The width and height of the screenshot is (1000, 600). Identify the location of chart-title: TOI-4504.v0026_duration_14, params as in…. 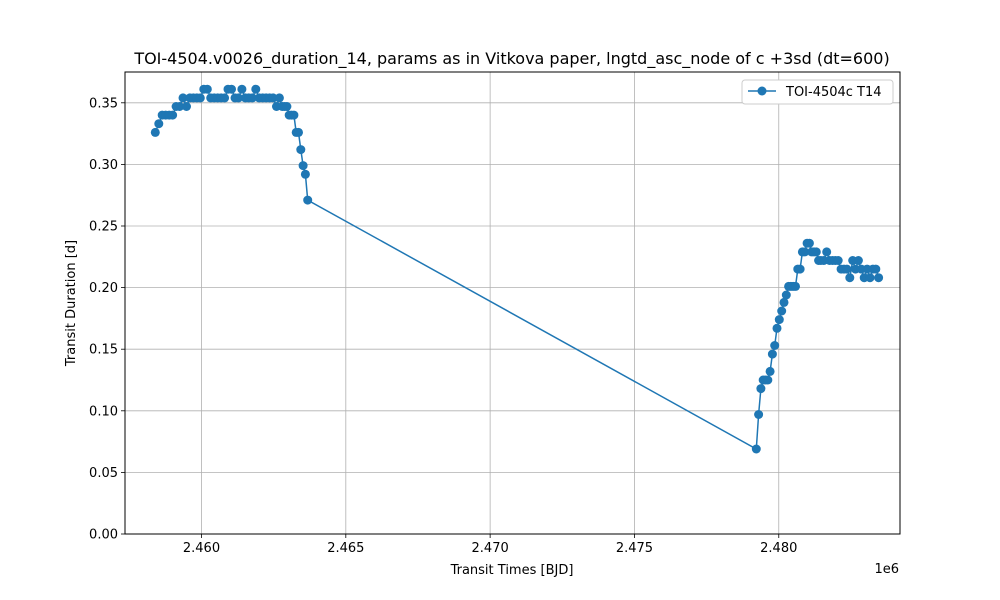
(511, 59).